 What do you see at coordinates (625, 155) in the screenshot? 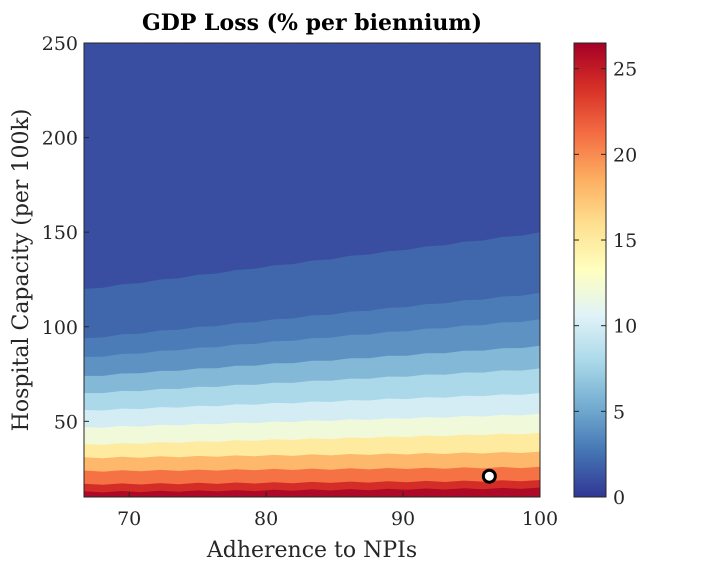
I see `colorbar-tick-label: 20` at bounding box center [625, 155].